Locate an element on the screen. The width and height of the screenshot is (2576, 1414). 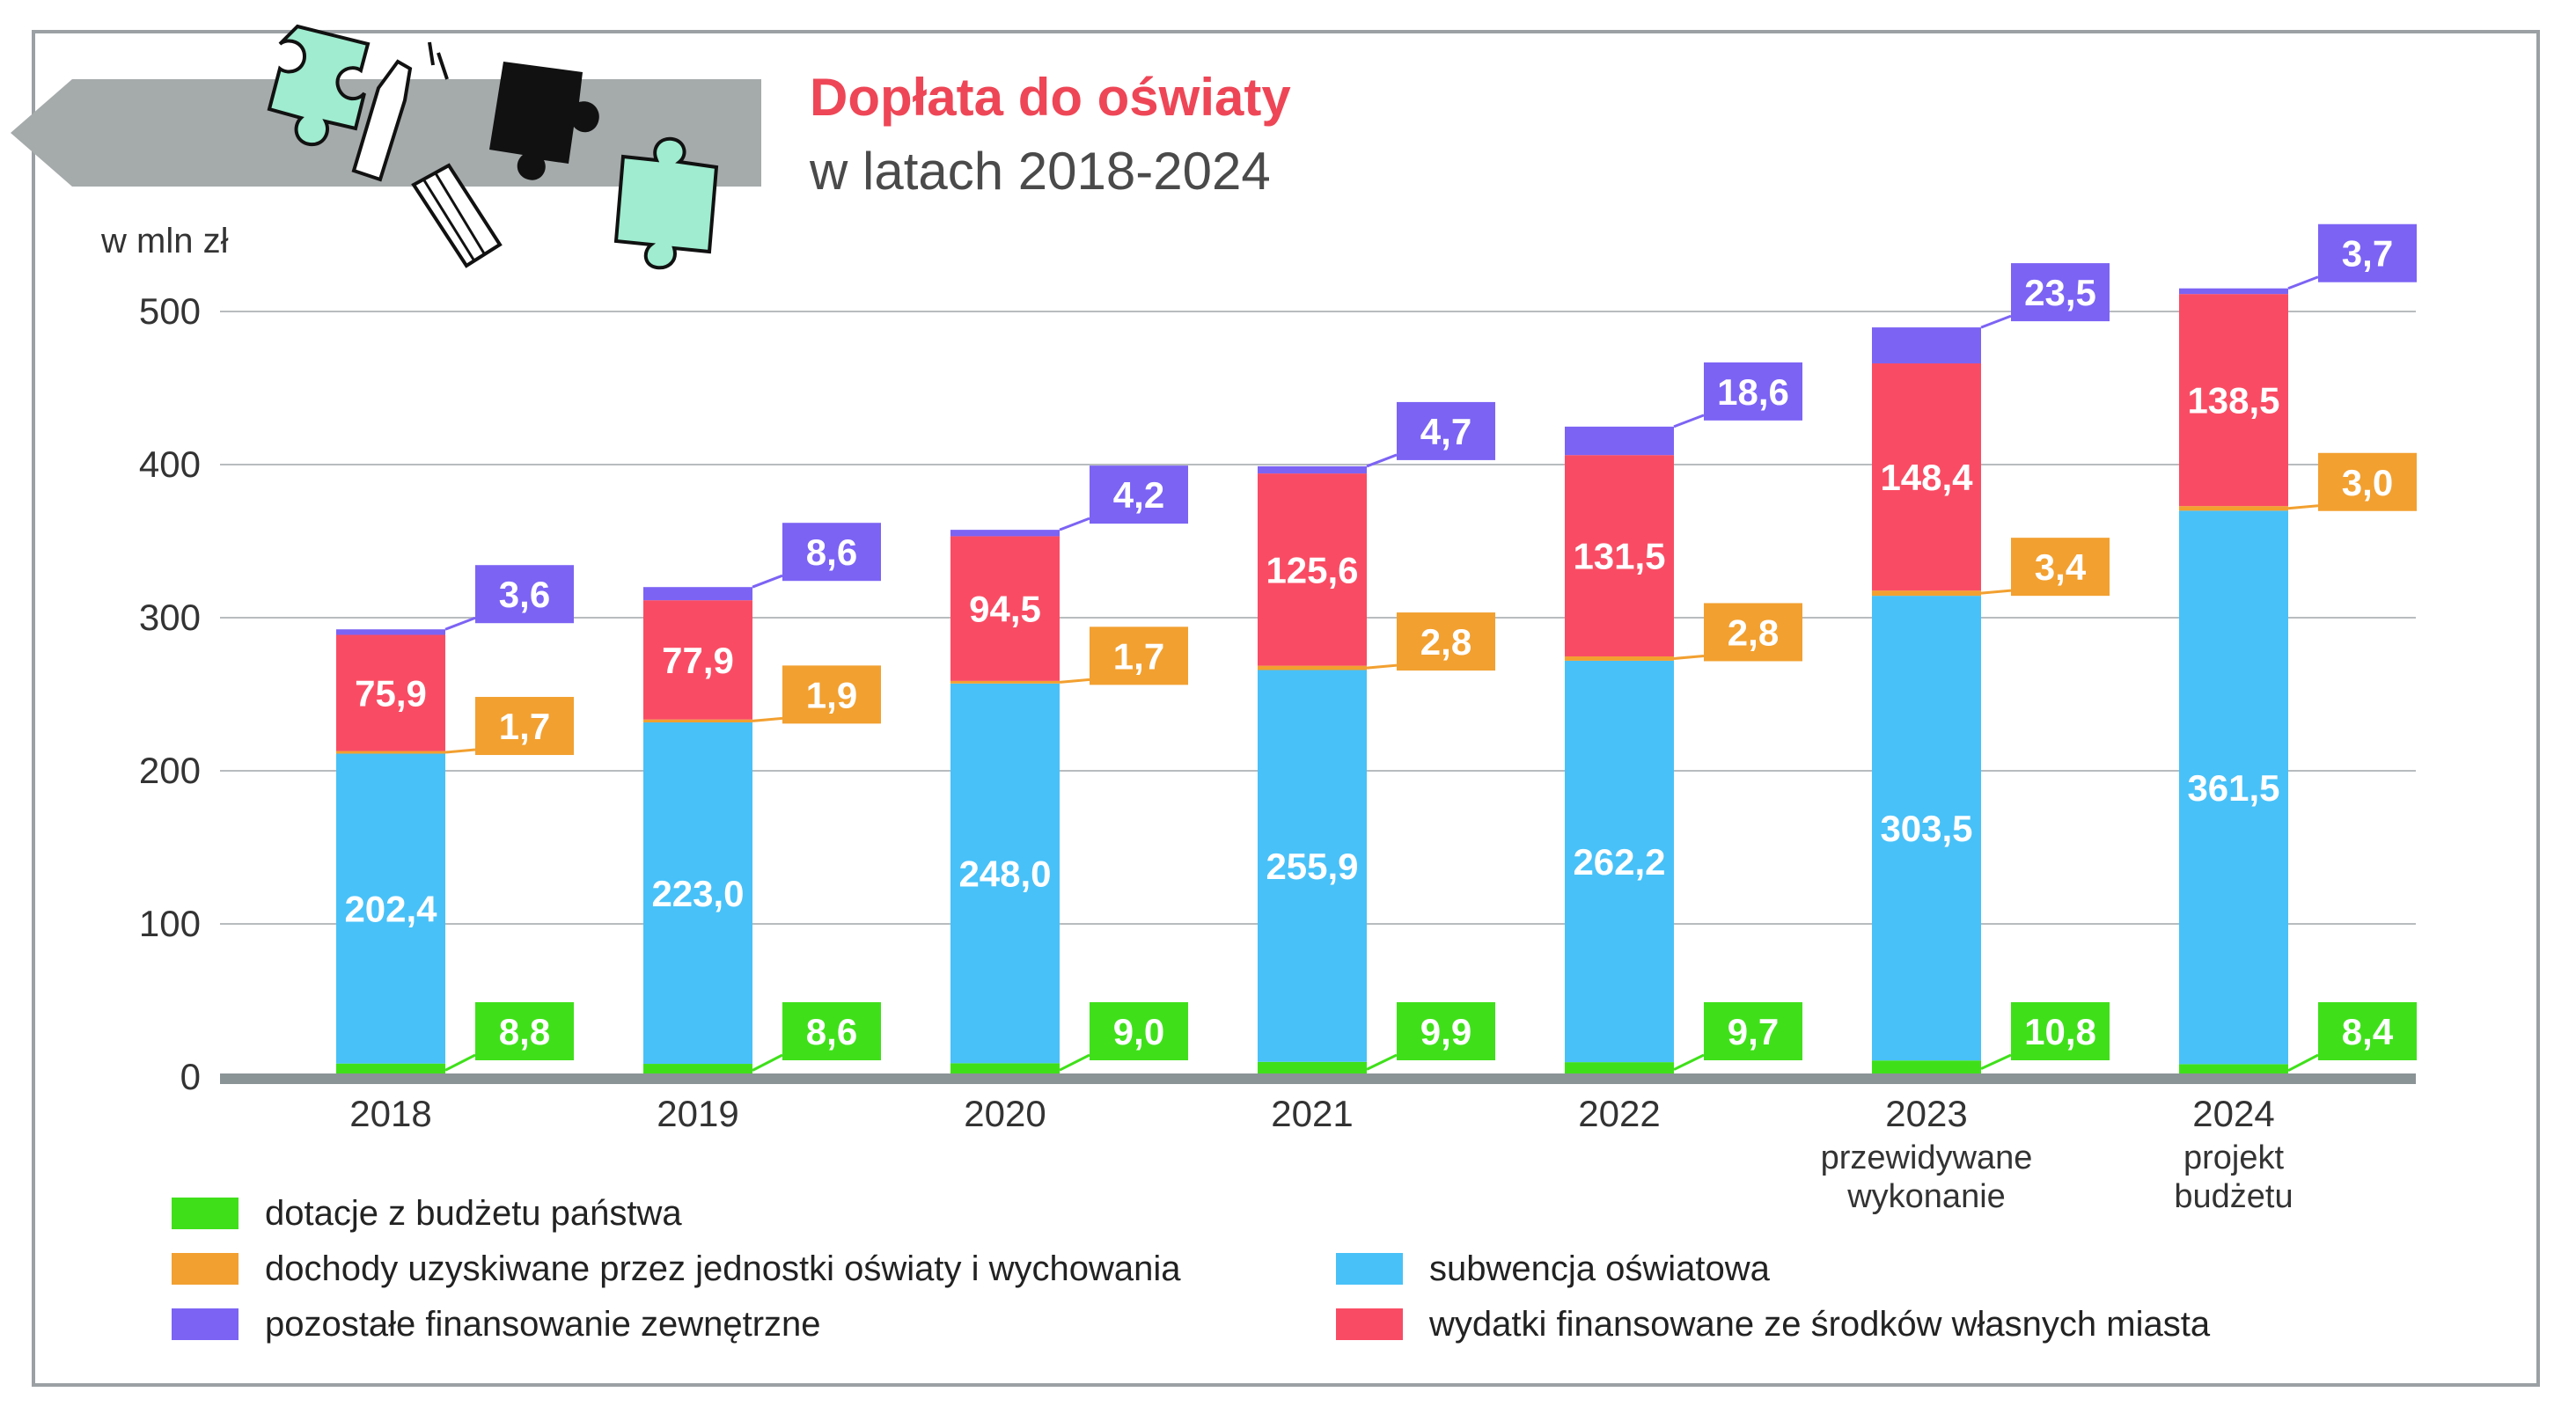
data-label-wydatki: 125,6 is located at coordinates (1312, 569).